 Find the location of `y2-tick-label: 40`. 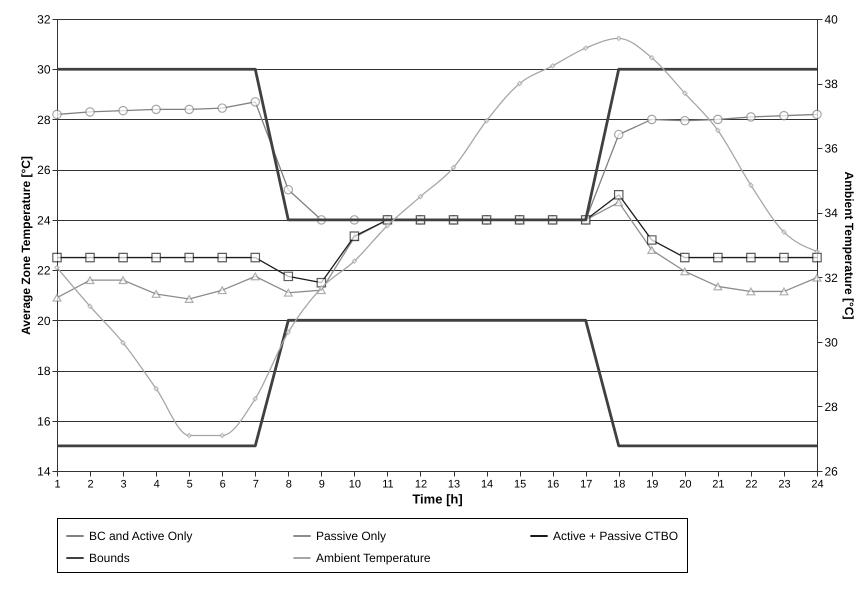

y2-tick-label: 40 is located at coordinates (831, 19).